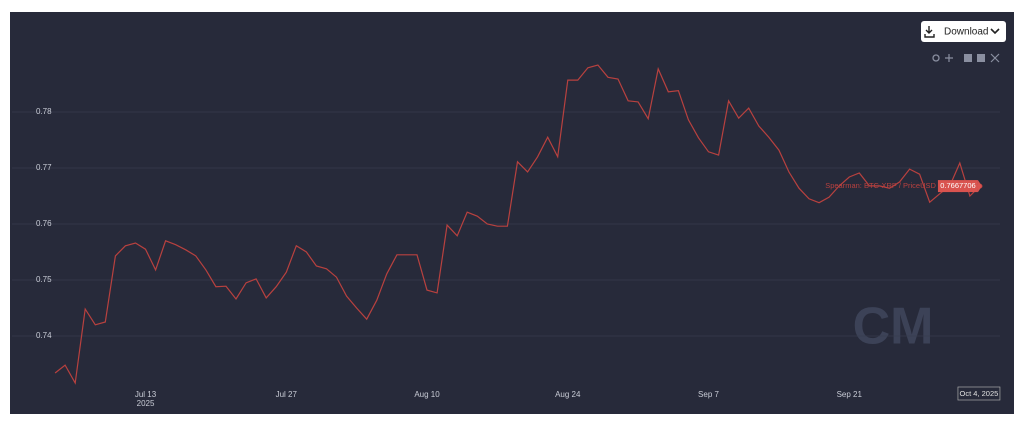 The width and height of the screenshot is (1024, 427). Describe the element at coordinates (981, 58) in the screenshot. I see `zoom-out-icon` at that location.